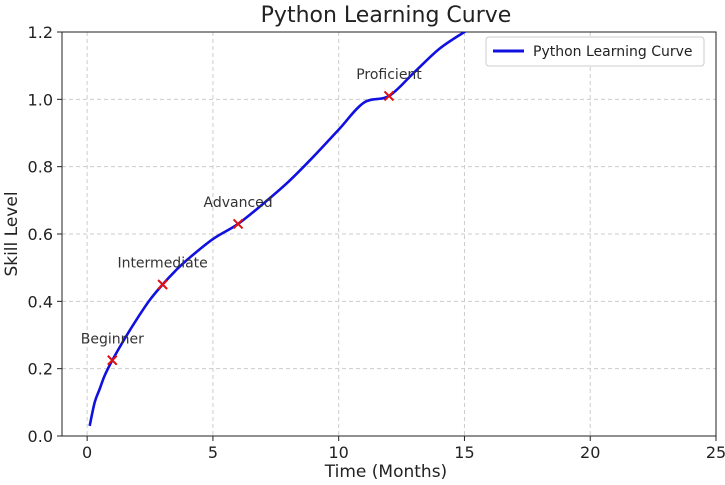  What do you see at coordinates (389, 75) in the screenshot?
I see `marker-annotation: Proficient` at bounding box center [389, 75].